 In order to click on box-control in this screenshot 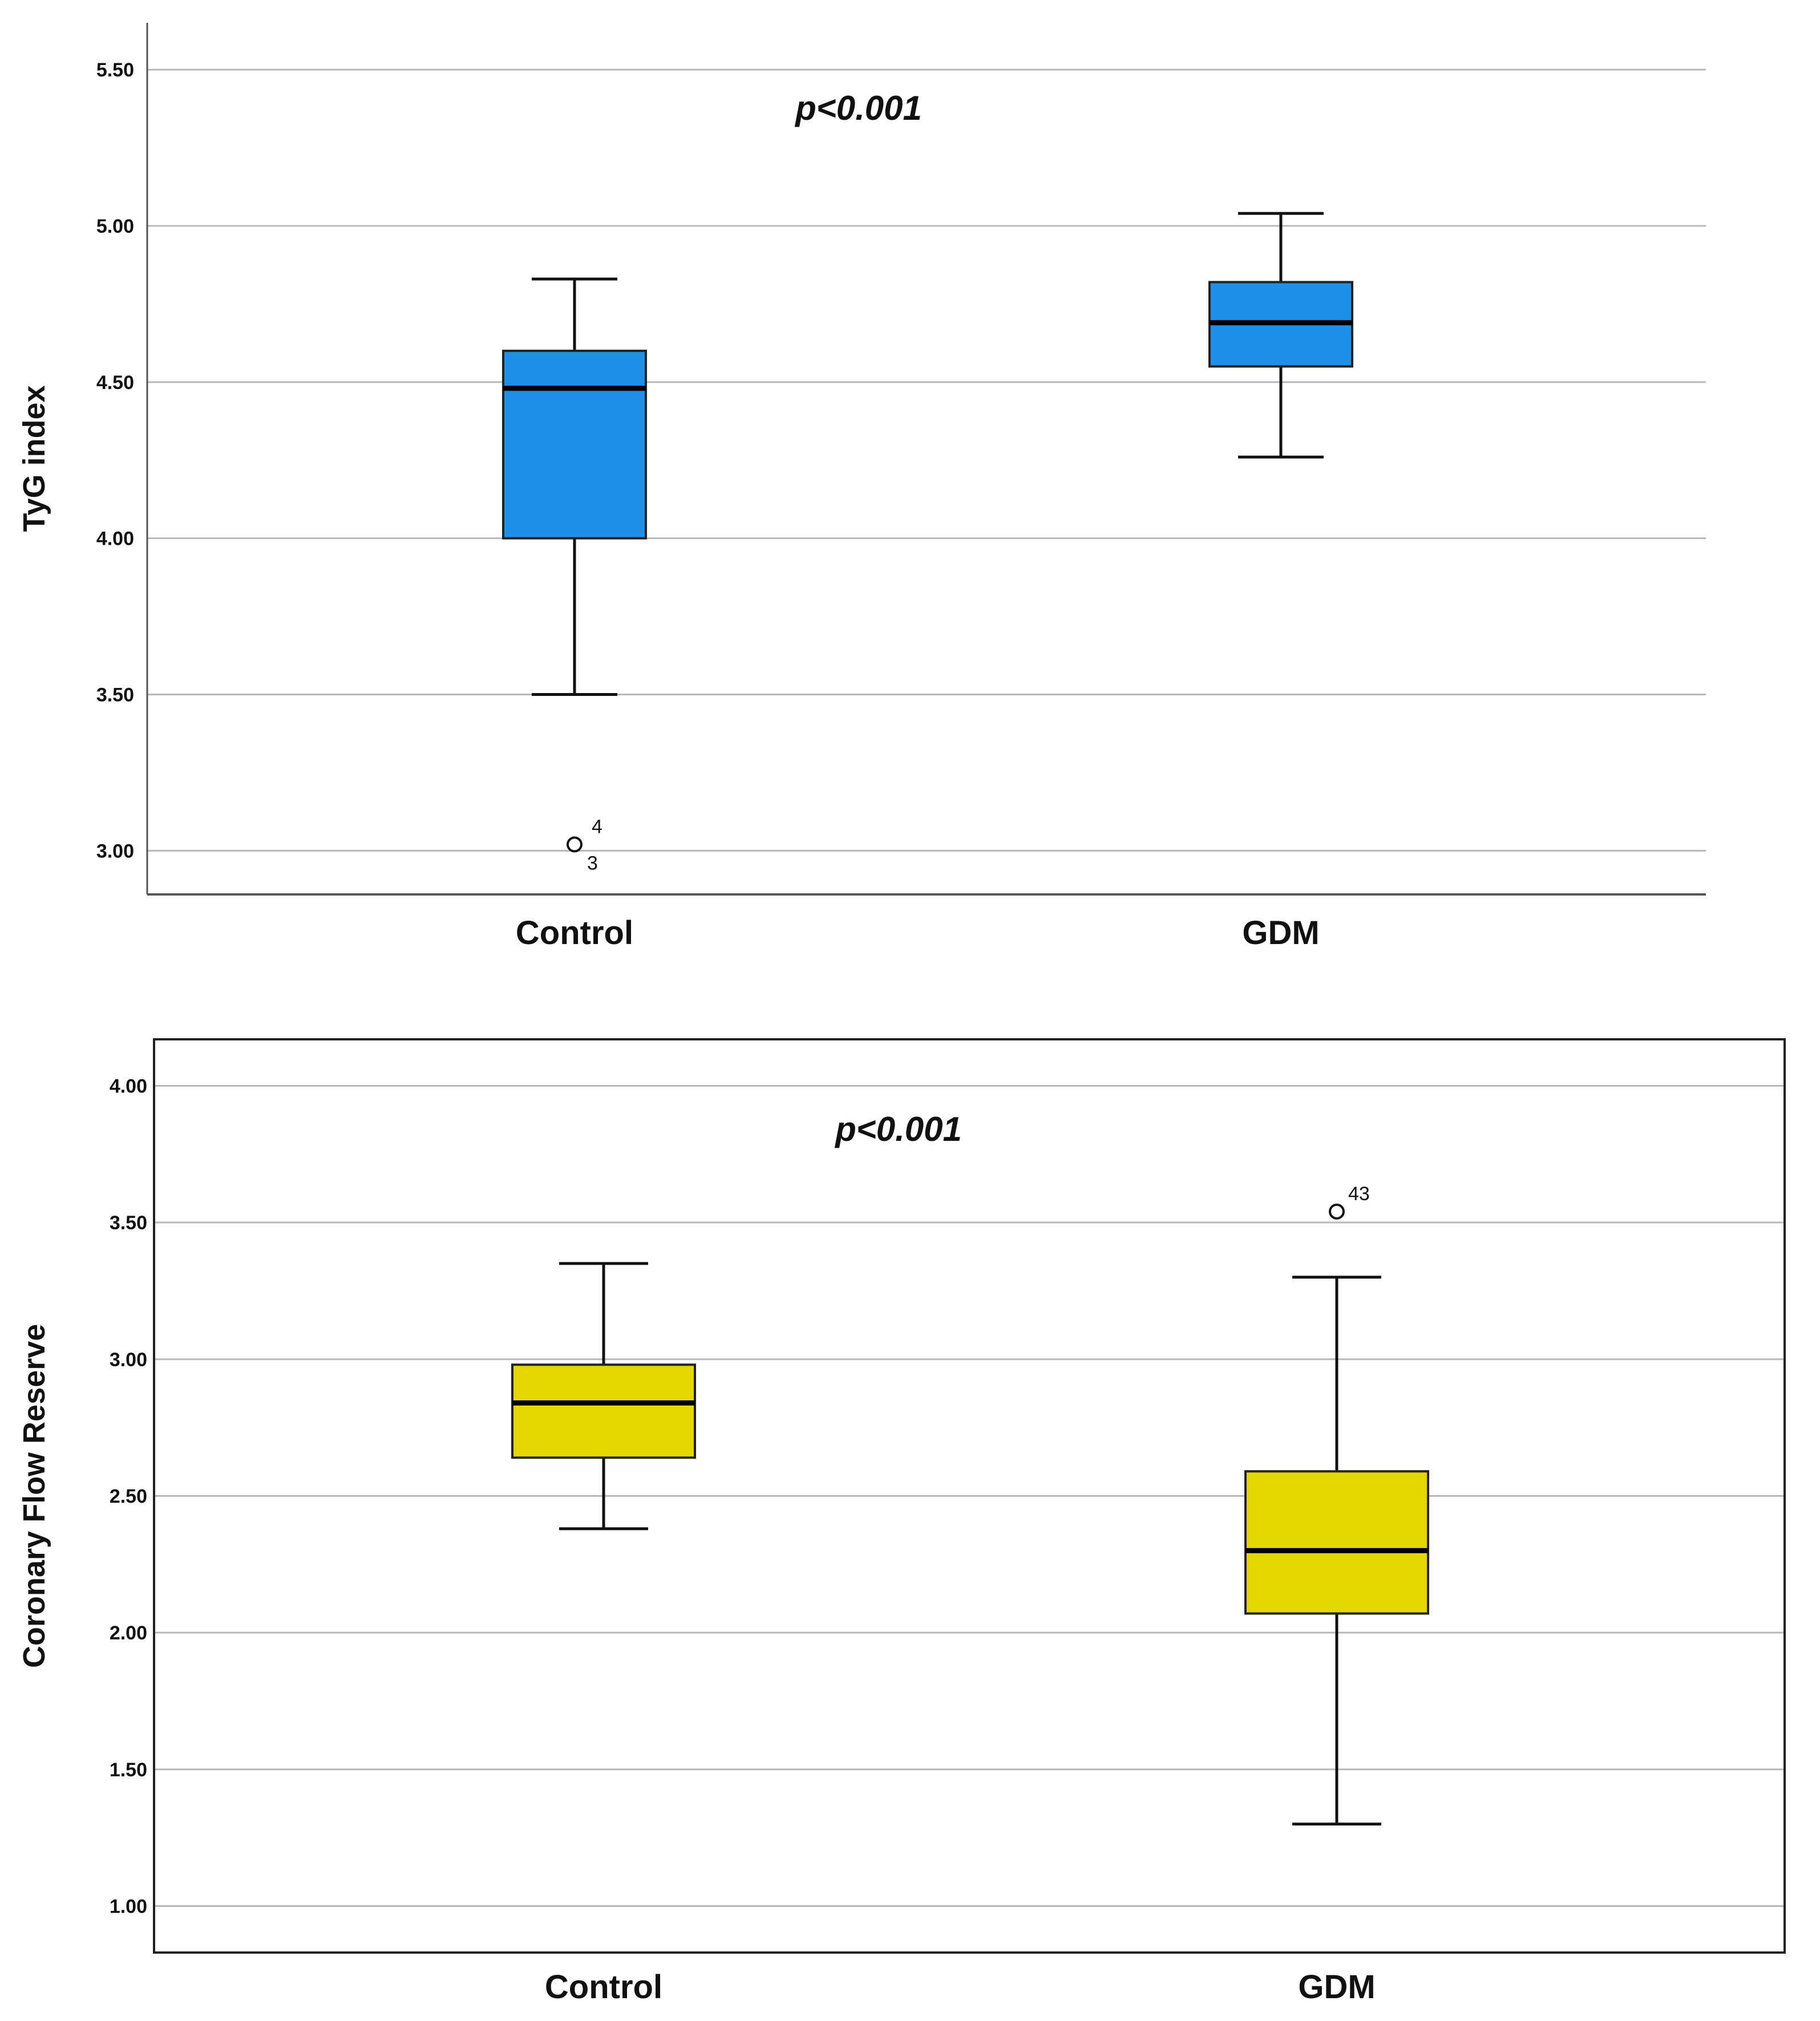, I will do `click(603, 1396)`.